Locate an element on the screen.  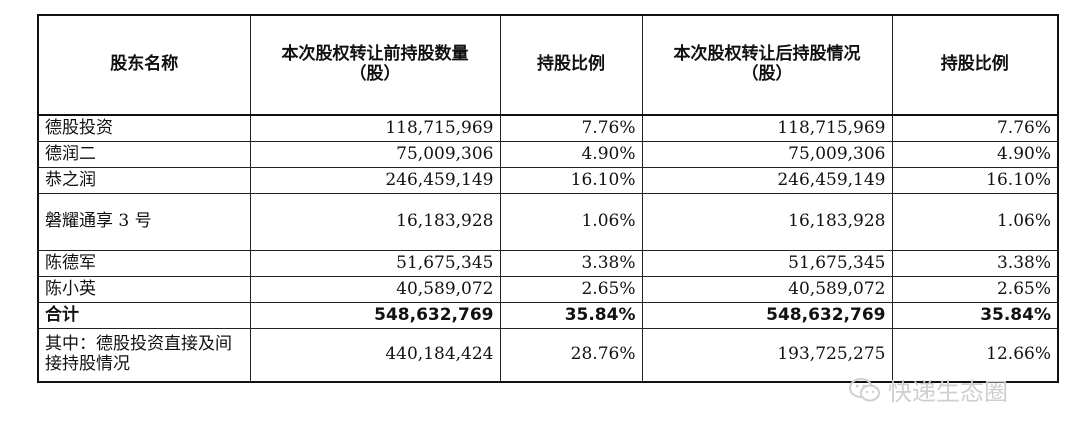
cell-total-before: 548,632,769 is located at coordinates (375, 315).